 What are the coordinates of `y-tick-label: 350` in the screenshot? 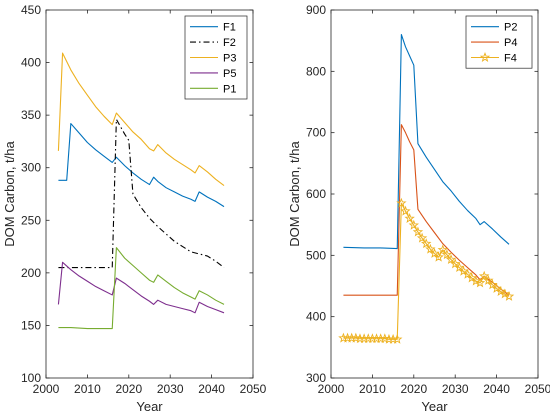 It's located at (31, 115).